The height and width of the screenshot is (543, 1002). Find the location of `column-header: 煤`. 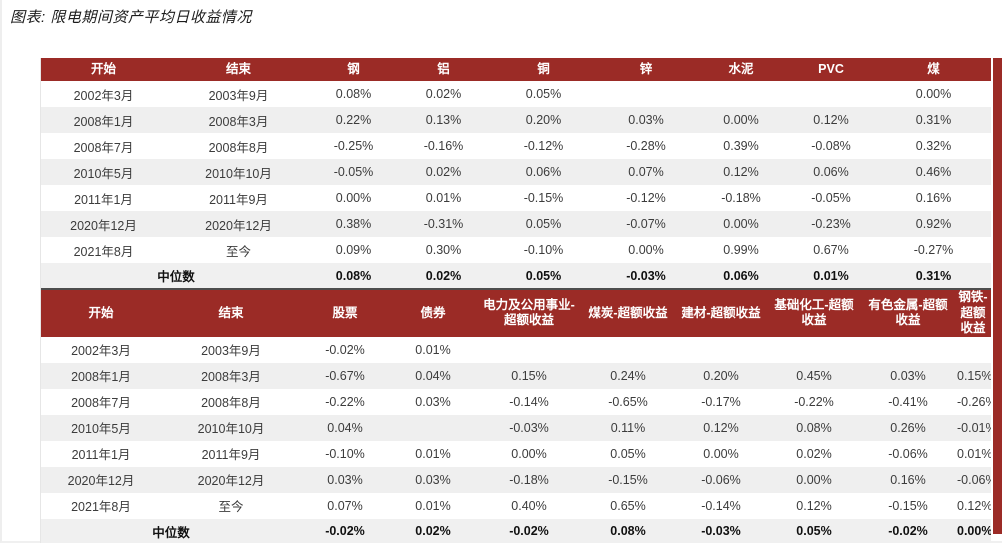

column-header: 煤 is located at coordinates (933, 69).